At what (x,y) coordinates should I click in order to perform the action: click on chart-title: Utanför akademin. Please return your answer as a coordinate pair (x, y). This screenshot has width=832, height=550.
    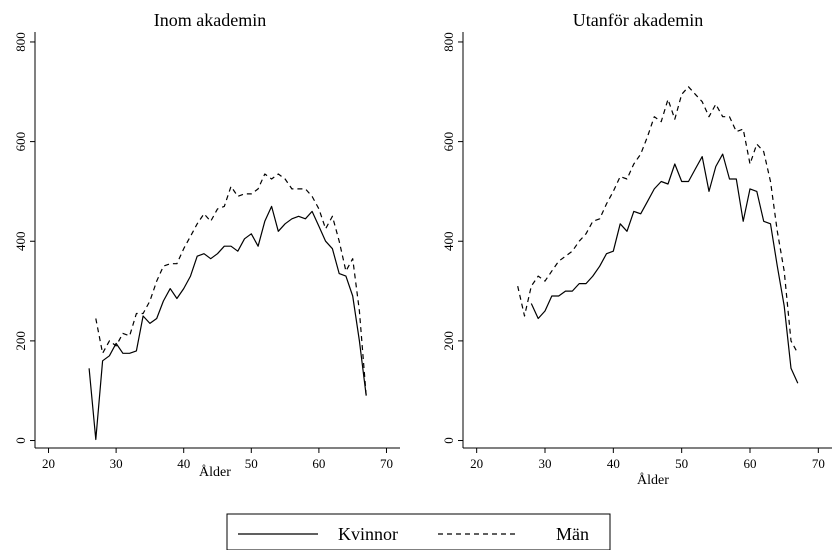
    Looking at the image, I should click on (638, 20).